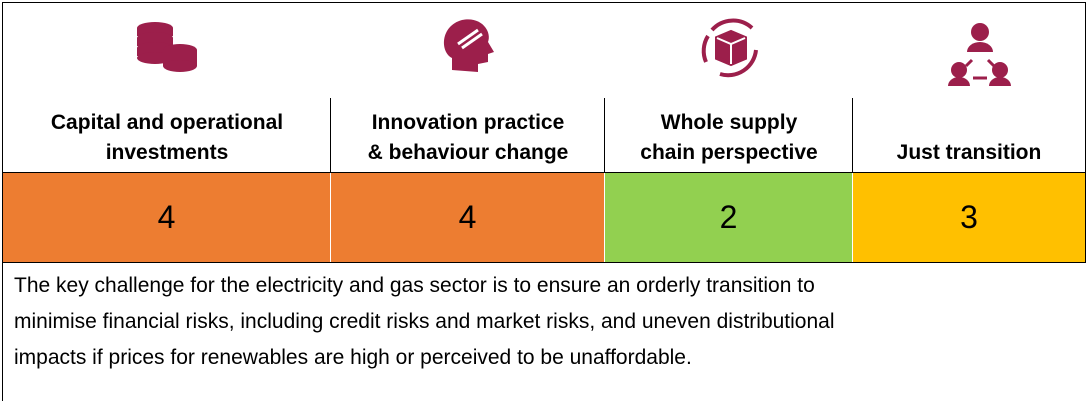 The image size is (1088, 401). What do you see at coordinates (468, 45) in the screenshot?
I see `head-icon` at bounding box center [468, 45].